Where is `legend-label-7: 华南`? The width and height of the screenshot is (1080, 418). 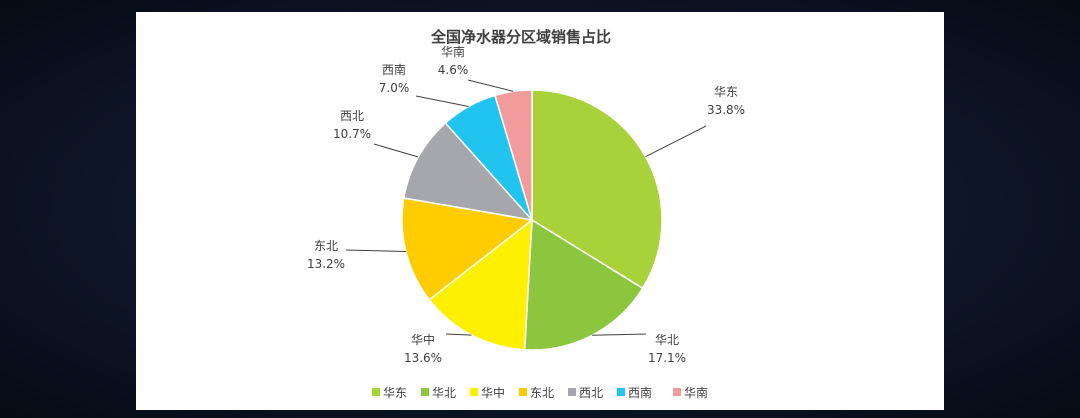
legend-label-7: 华南 is located at coordinates (696, 392).